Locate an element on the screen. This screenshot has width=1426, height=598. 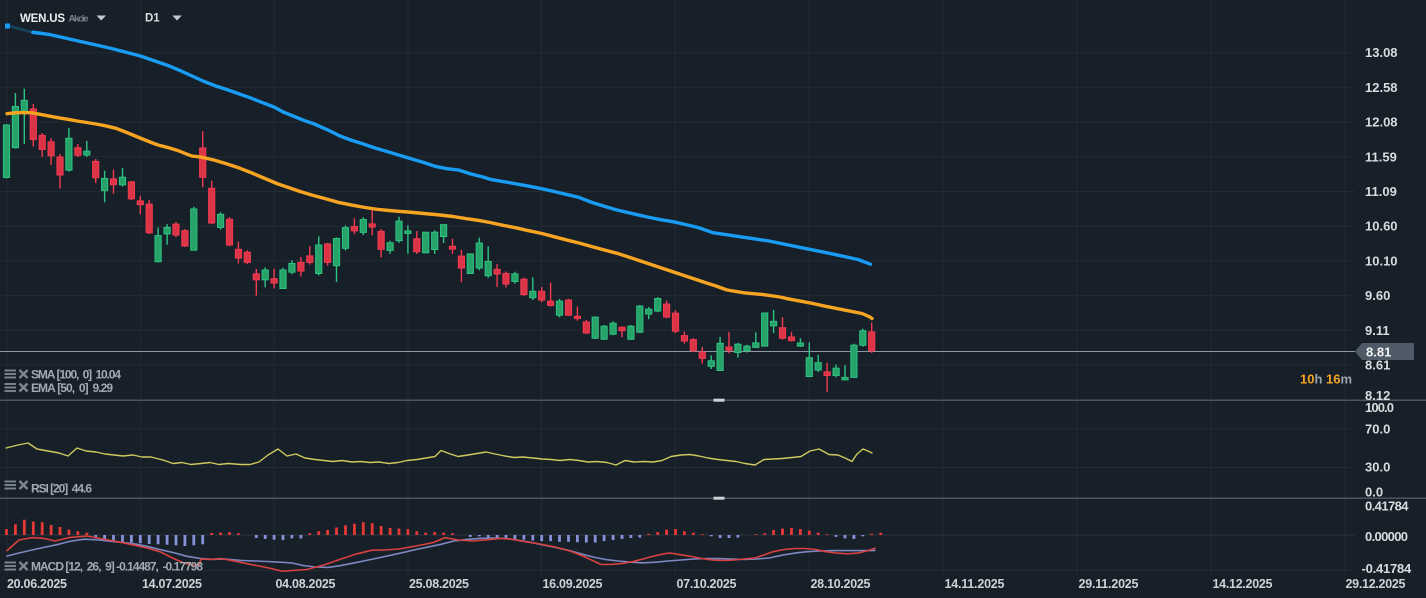
svg-text: 14.07.2025 is located at coordinates (172, 584).